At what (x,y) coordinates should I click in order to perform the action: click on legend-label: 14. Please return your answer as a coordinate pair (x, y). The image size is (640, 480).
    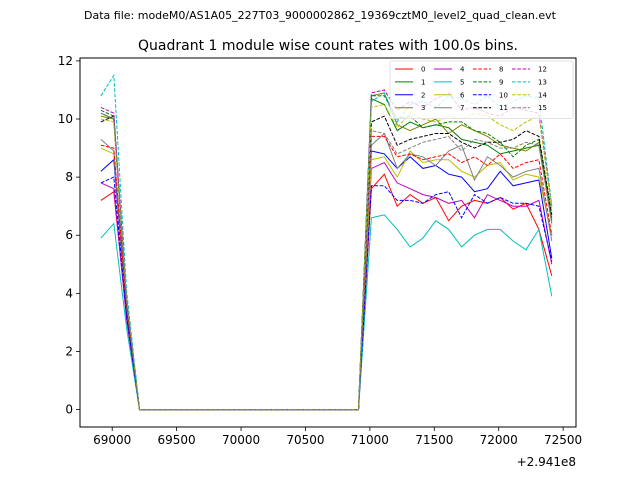
    Looking at the image, I should click on (542, 95).